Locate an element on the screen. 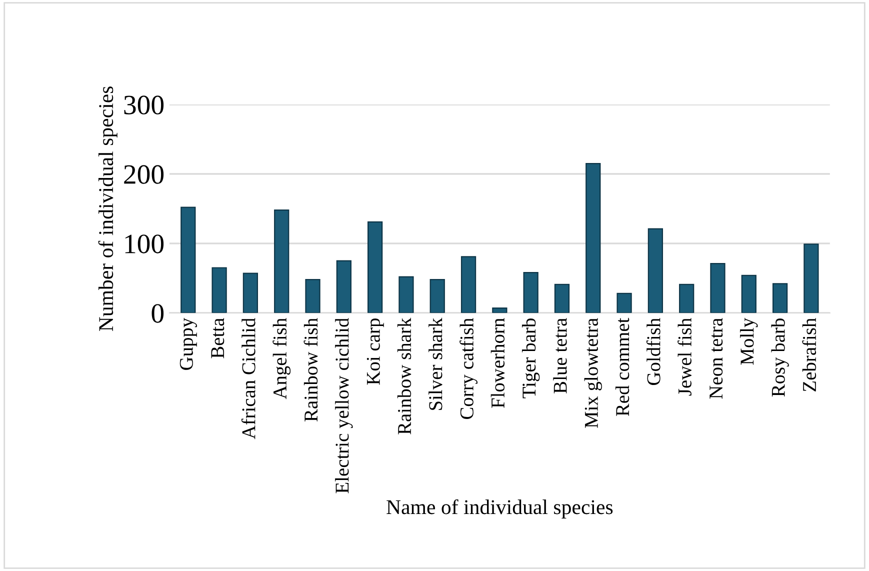  x-tick-label: Zebrafish is located at coordinates (809, 355).